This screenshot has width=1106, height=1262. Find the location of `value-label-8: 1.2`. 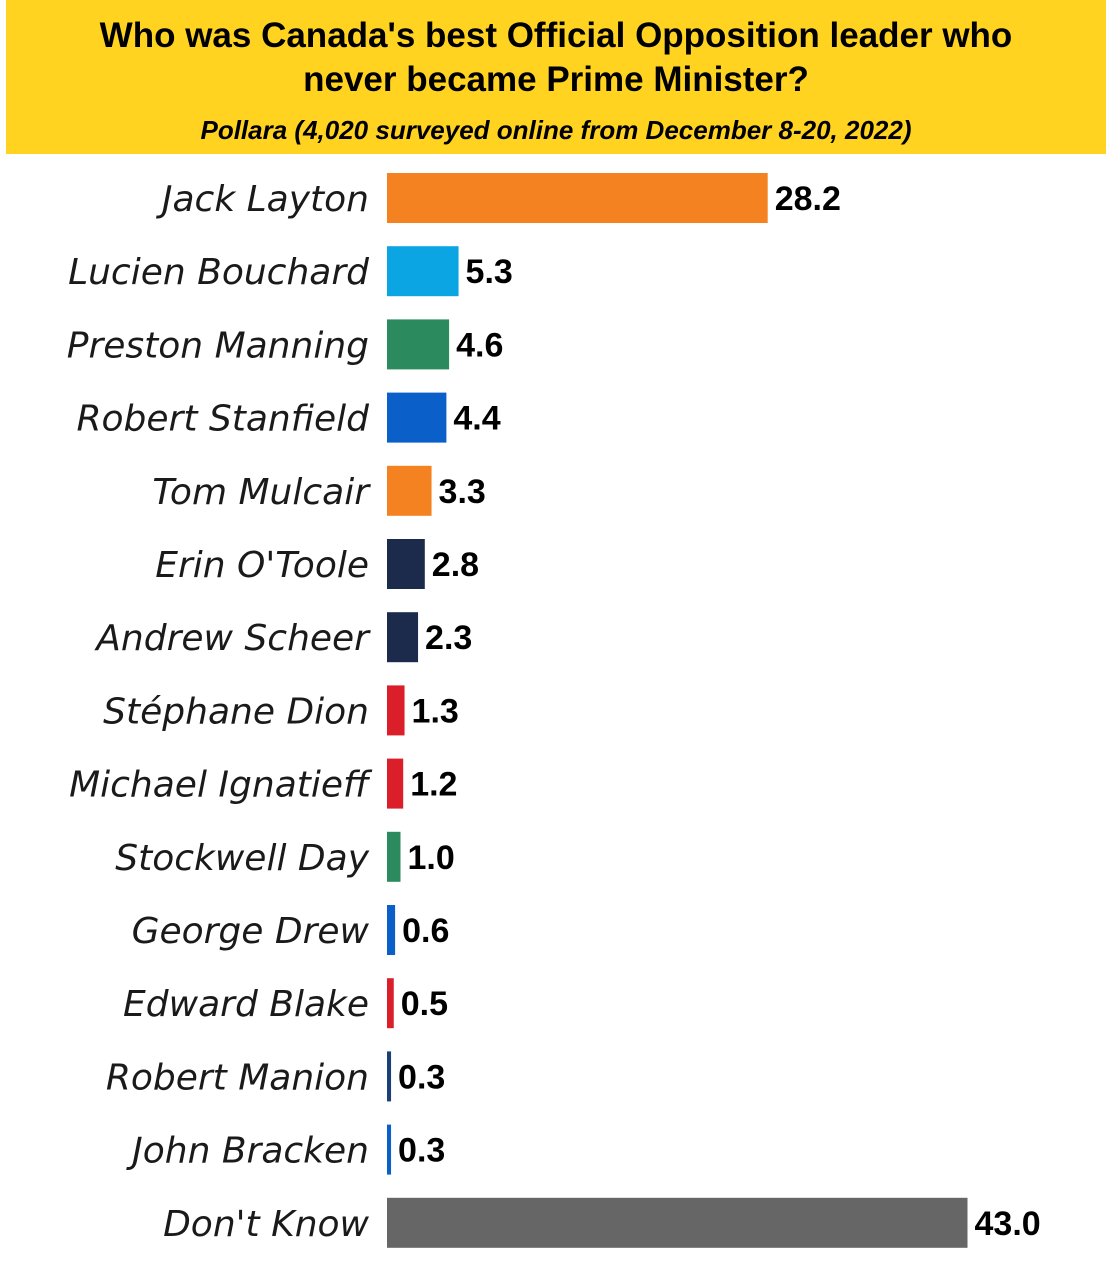

value-label-8: 1.2 is located at coordinates (433, 785).